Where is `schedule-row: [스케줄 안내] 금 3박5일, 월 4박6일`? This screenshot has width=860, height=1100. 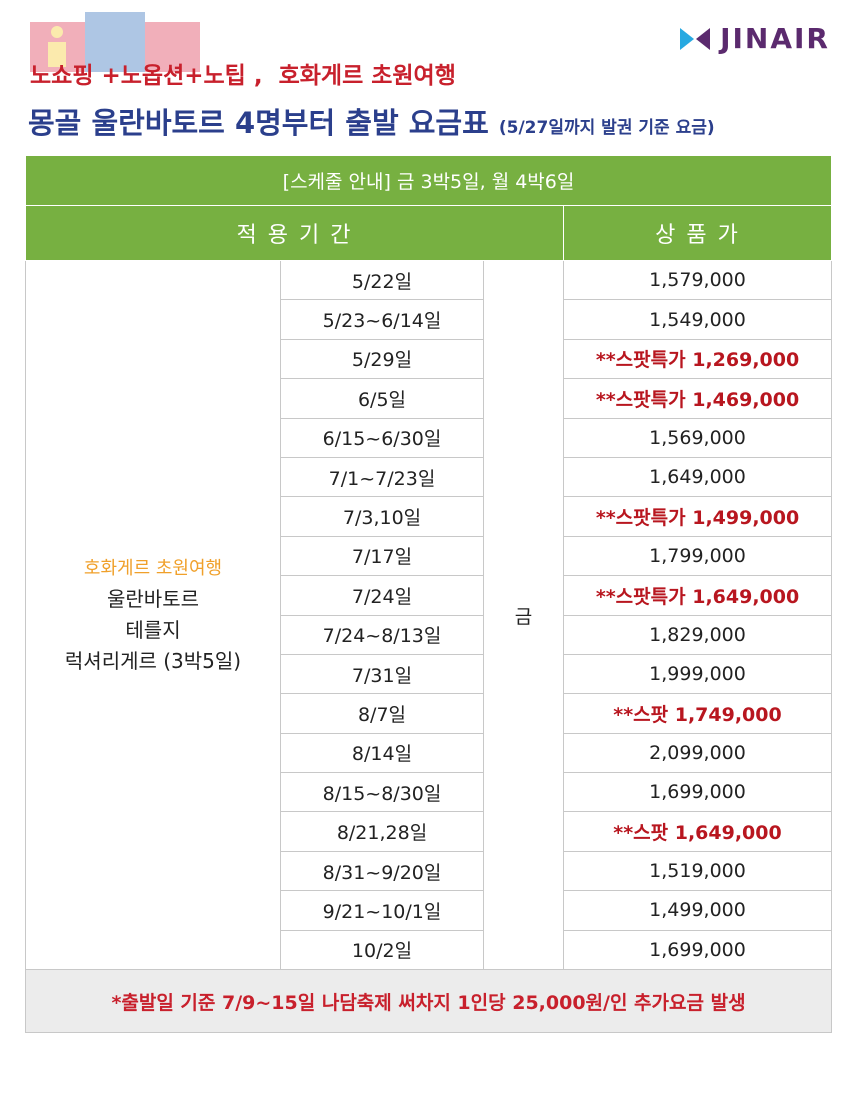 schedule-row: [스케줄 안내] 금 3박5일, 월 4박6일 is located at coordinates (428, 180).